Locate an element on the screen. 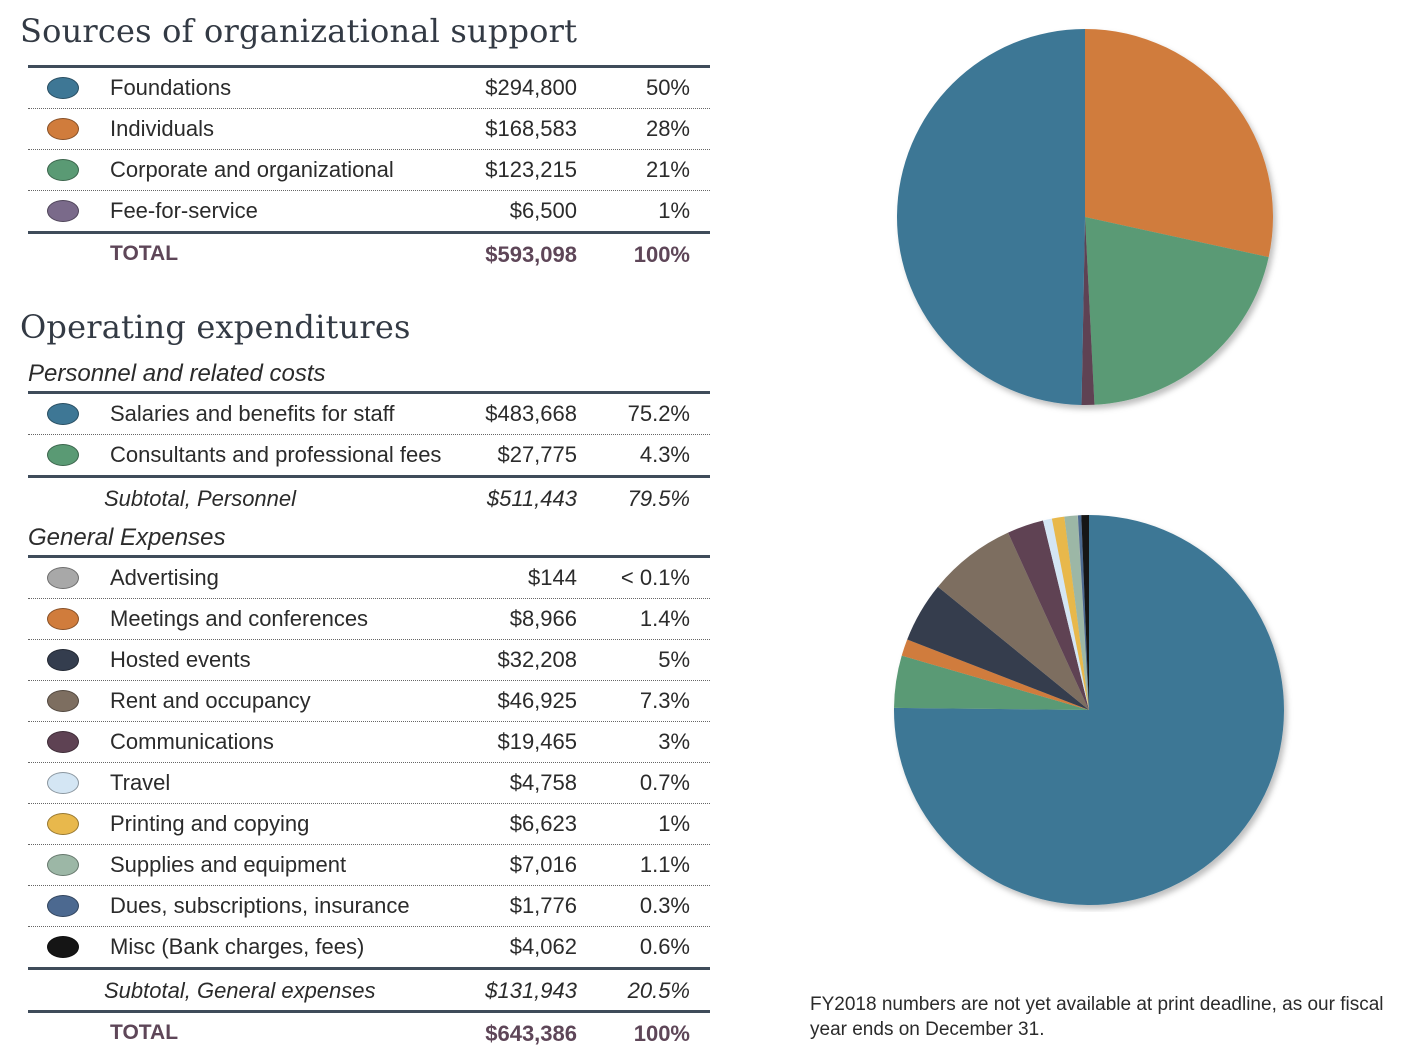  row-amount: $32,208 is located at coordinates (537, 659).